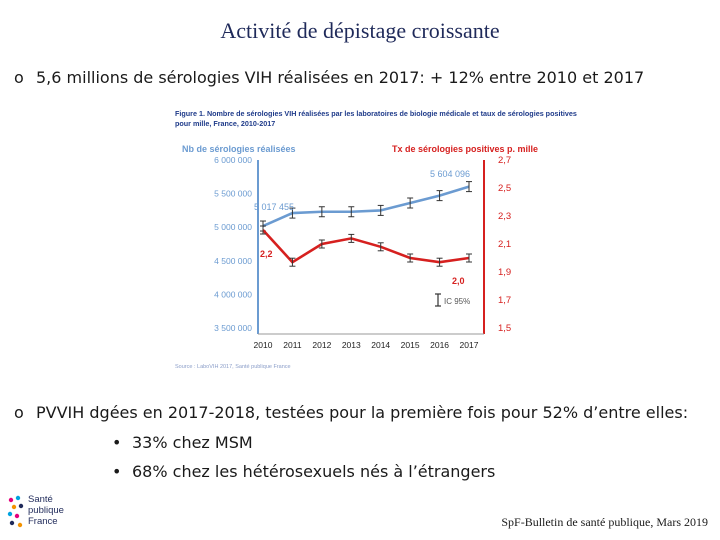  Describe the element at coordinates (225, 123) in the screenshot. I see `chart-caption-line2: pour mille, France, 2010-2017` at that location.